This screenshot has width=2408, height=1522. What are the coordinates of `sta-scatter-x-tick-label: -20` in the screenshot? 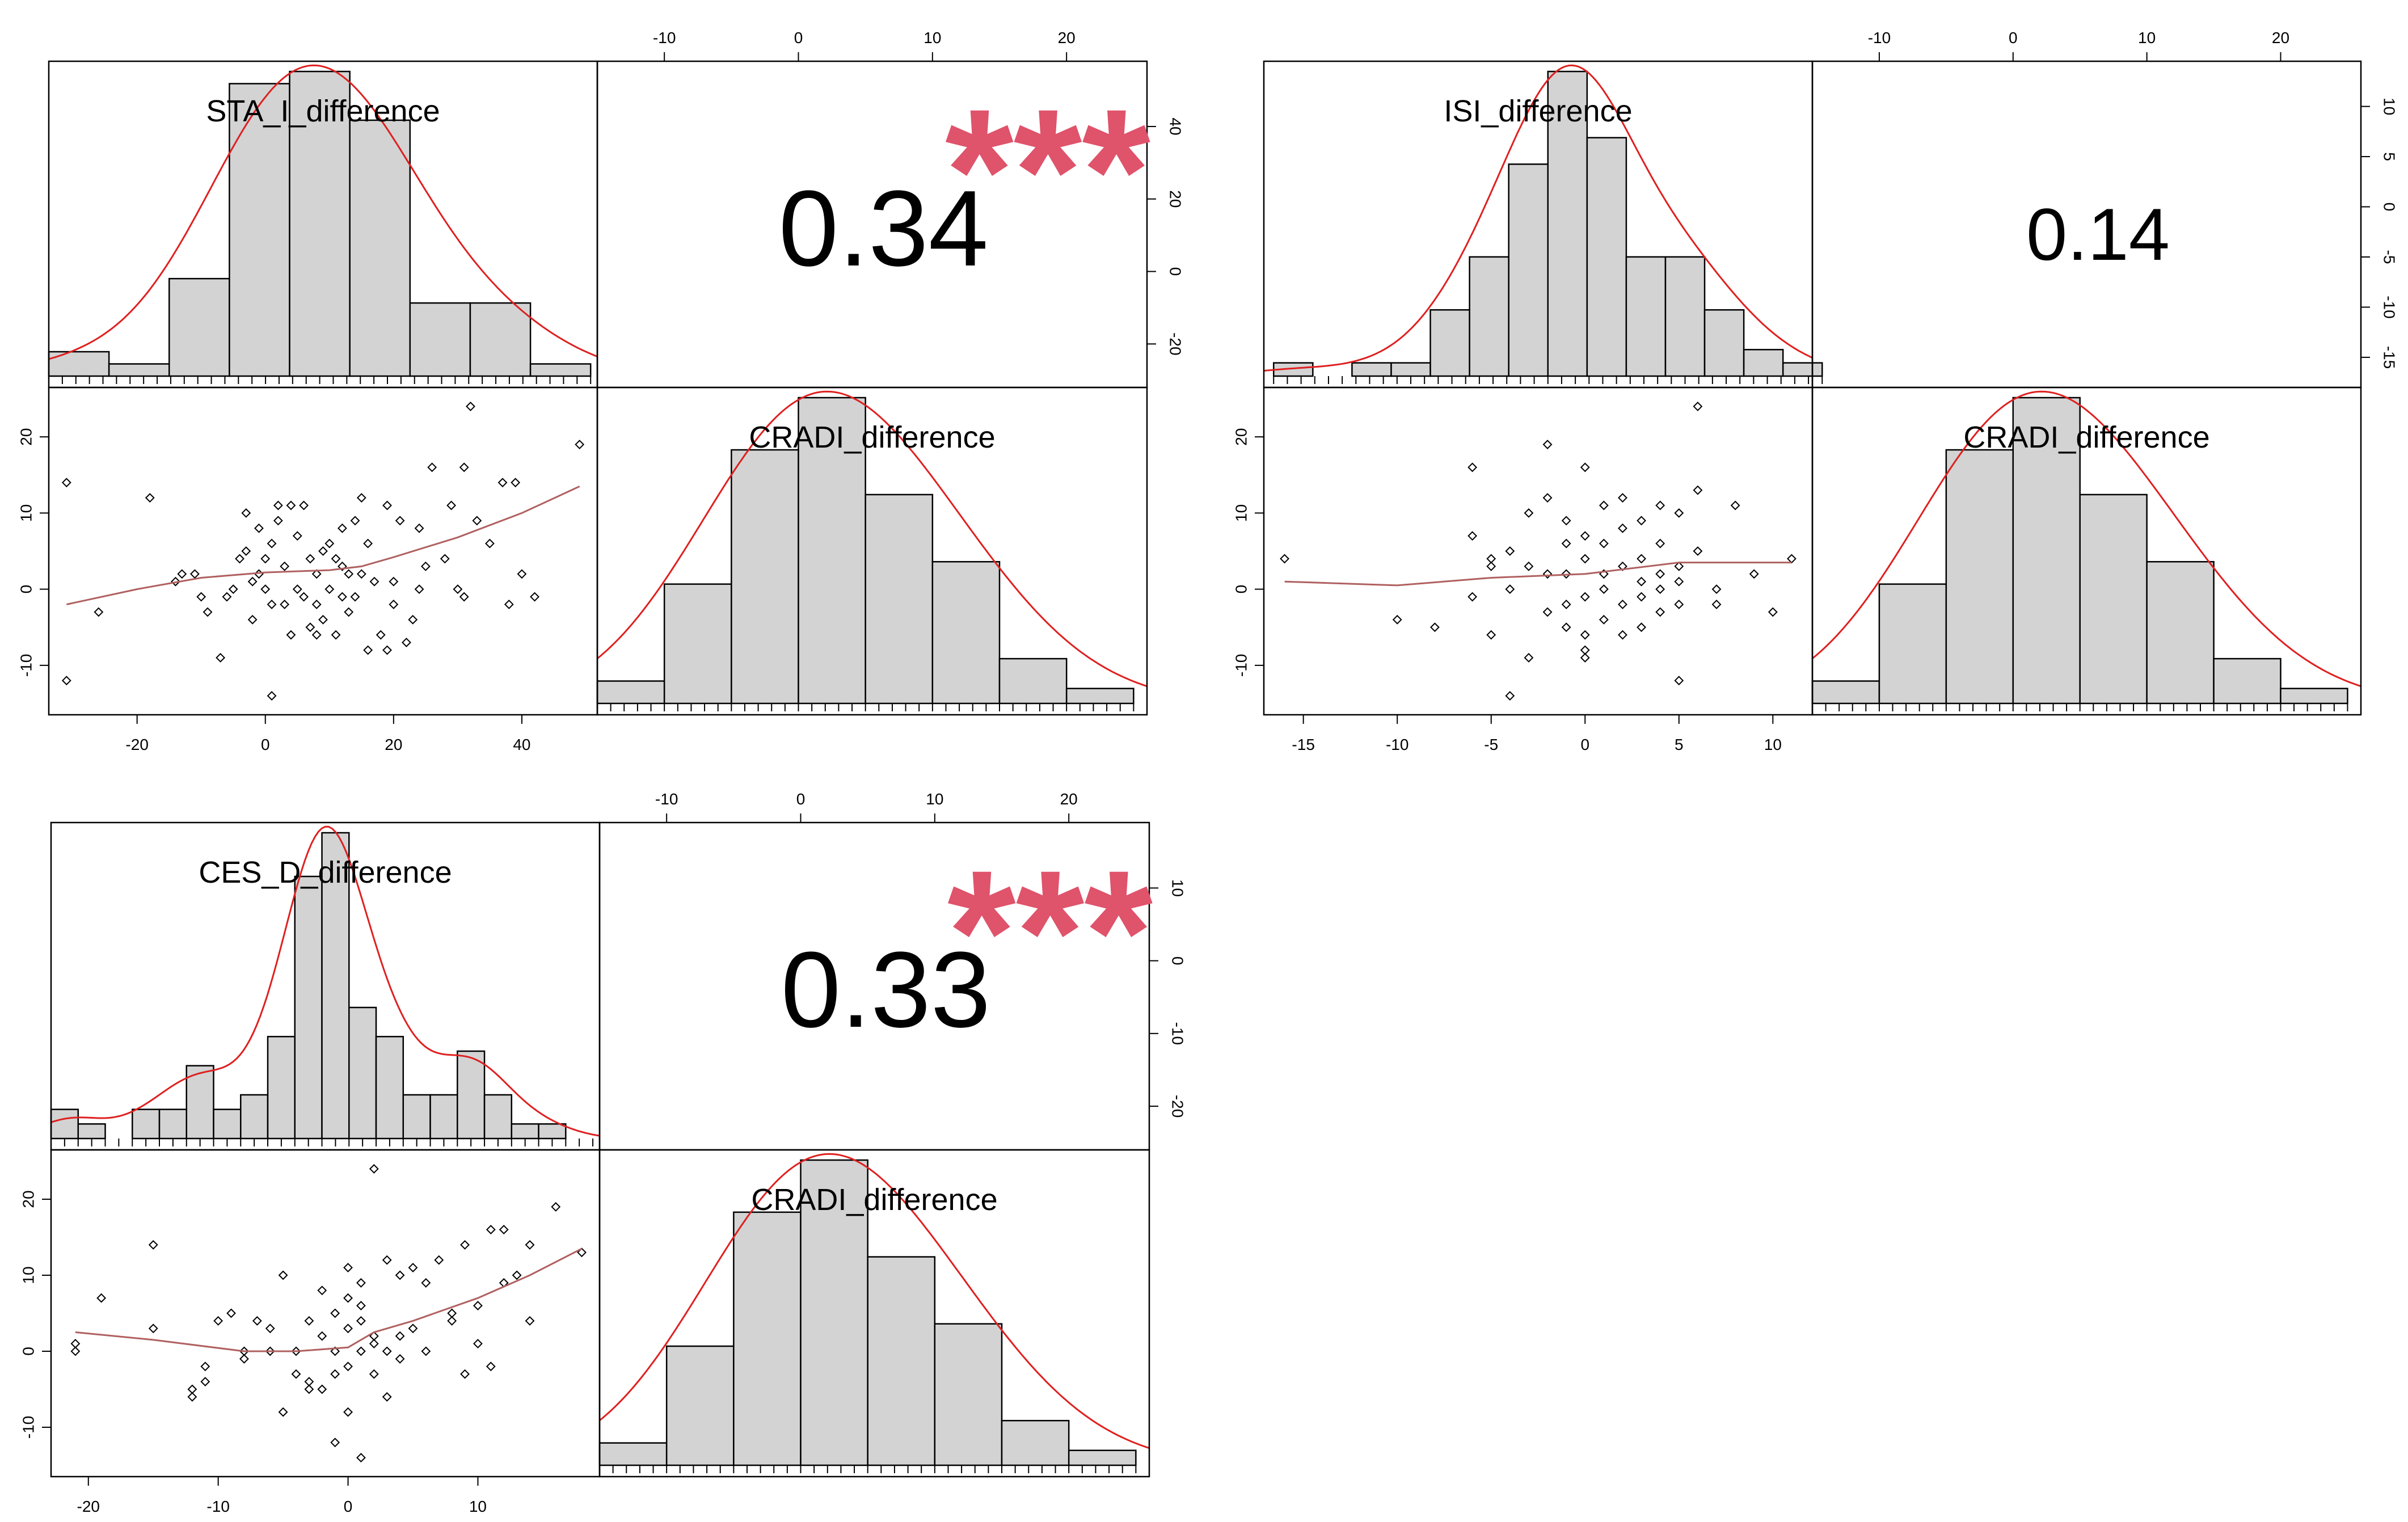 It's located at (136, 744).